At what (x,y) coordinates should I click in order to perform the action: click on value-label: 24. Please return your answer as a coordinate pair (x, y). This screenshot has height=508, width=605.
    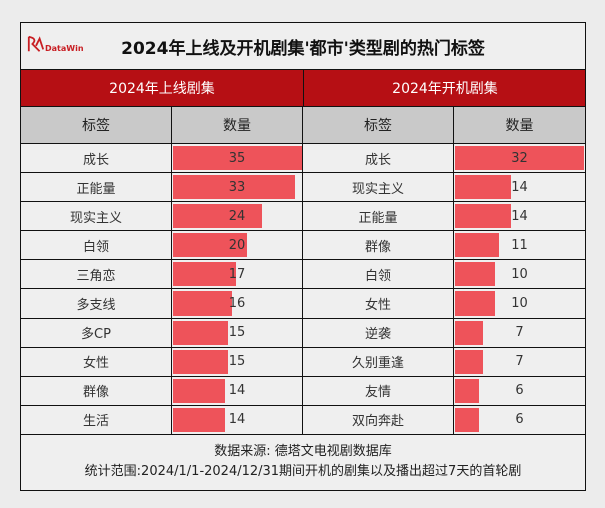
    Looking at the image, I should click on (237, 216).